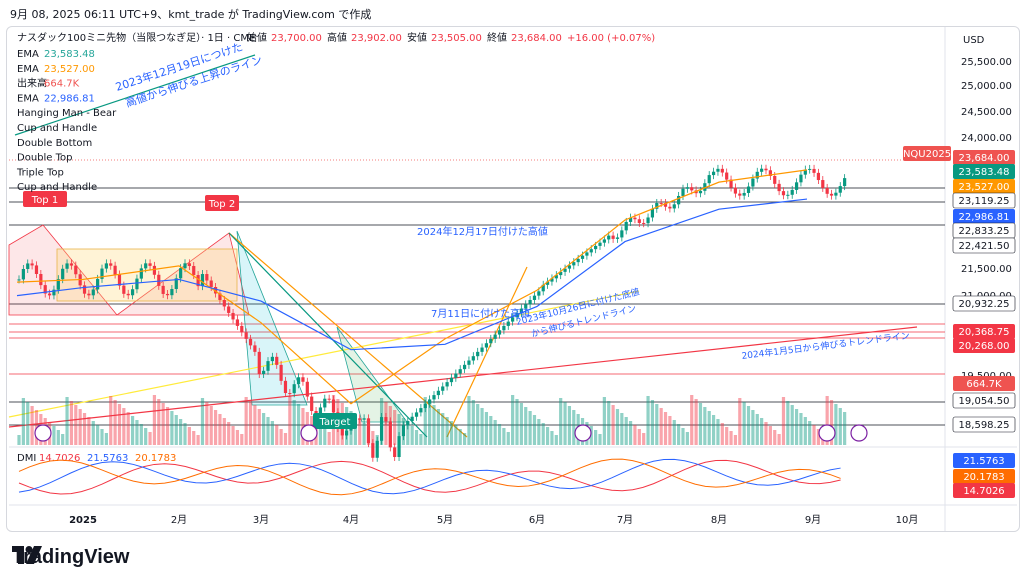 The image size is (1024, 584). Describe the element at coordinates (984, 346) in the screenshot. I see `price-tag-label: 20,268.00` at that location.